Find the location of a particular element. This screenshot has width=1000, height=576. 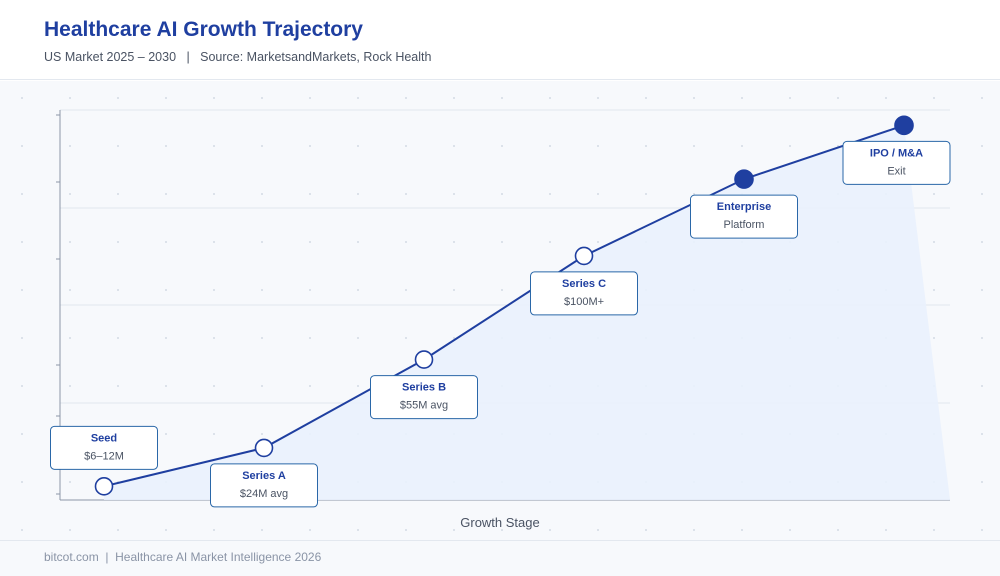

stage-value: $24M avg is located at coordinates (264, 494).